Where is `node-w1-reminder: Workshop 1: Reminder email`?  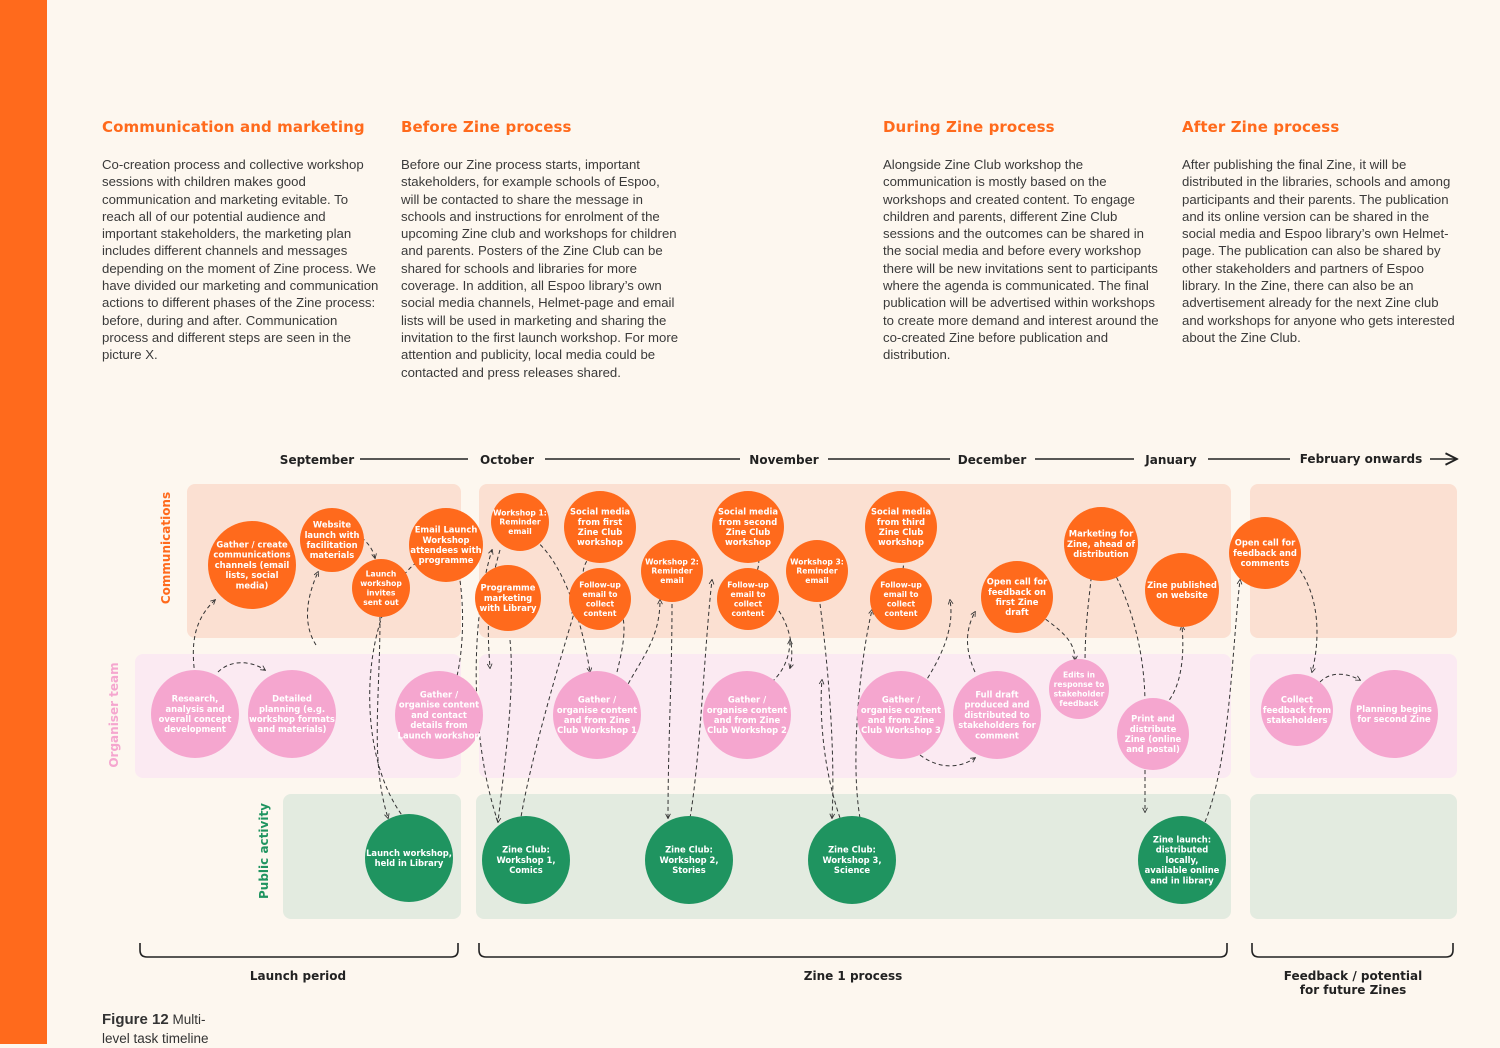
node-w1-reminder: Workshop 1: Reminder email is located at coordinates (520, 522).